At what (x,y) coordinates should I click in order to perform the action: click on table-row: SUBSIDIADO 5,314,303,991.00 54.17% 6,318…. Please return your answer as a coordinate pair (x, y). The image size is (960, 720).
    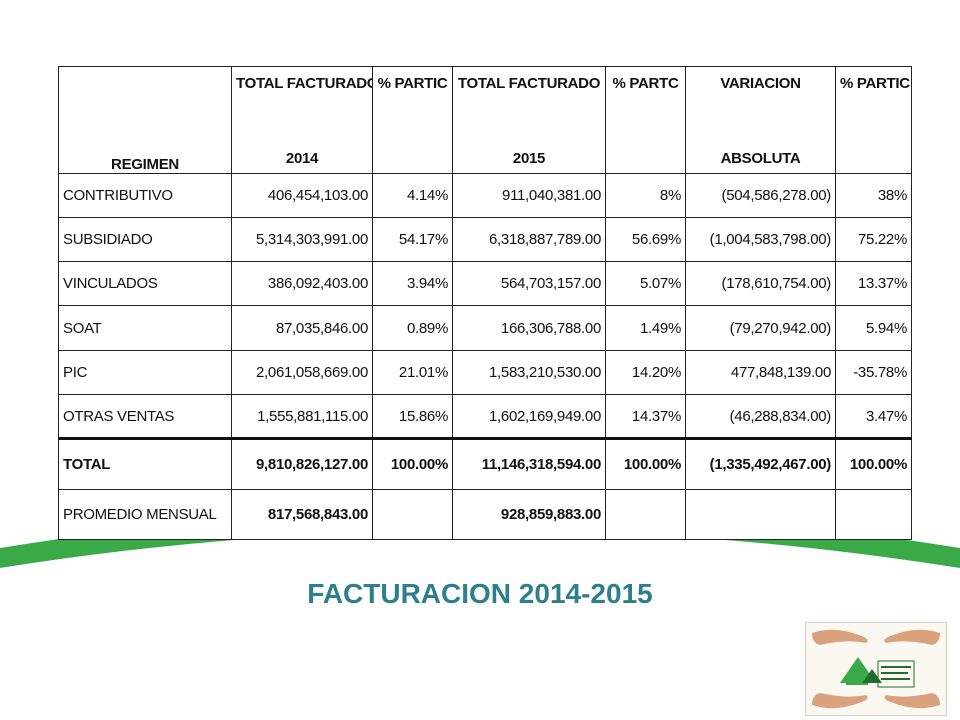
    Looking at the image, I should click on (485, 239).